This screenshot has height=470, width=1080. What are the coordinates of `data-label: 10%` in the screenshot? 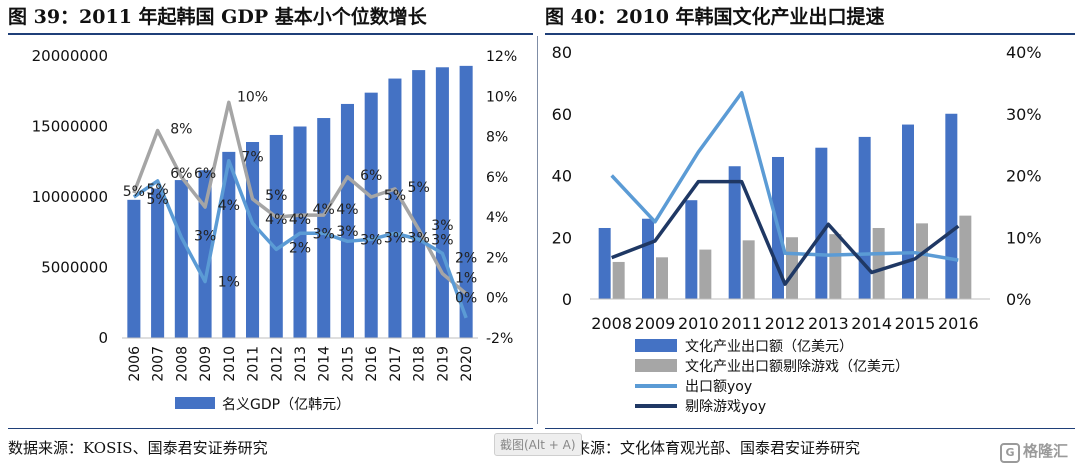 It's located at (252, 97).